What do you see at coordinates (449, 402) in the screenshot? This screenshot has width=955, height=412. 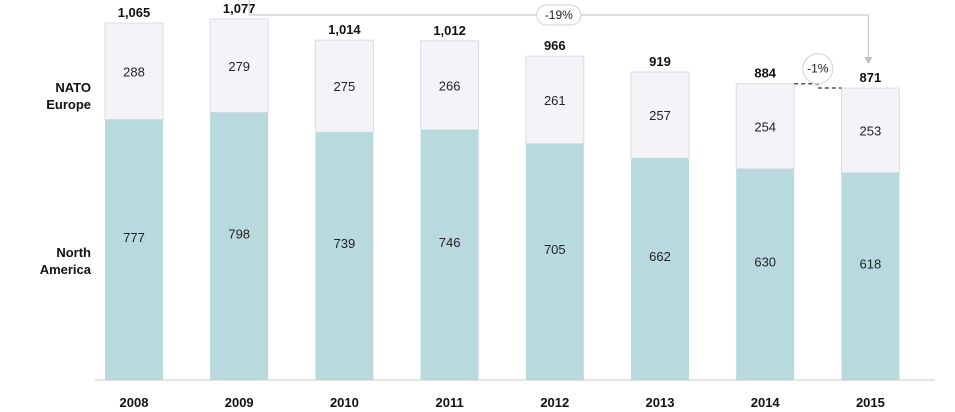 I see `year-label-2011: 2011` at bounding box center [449, 402].